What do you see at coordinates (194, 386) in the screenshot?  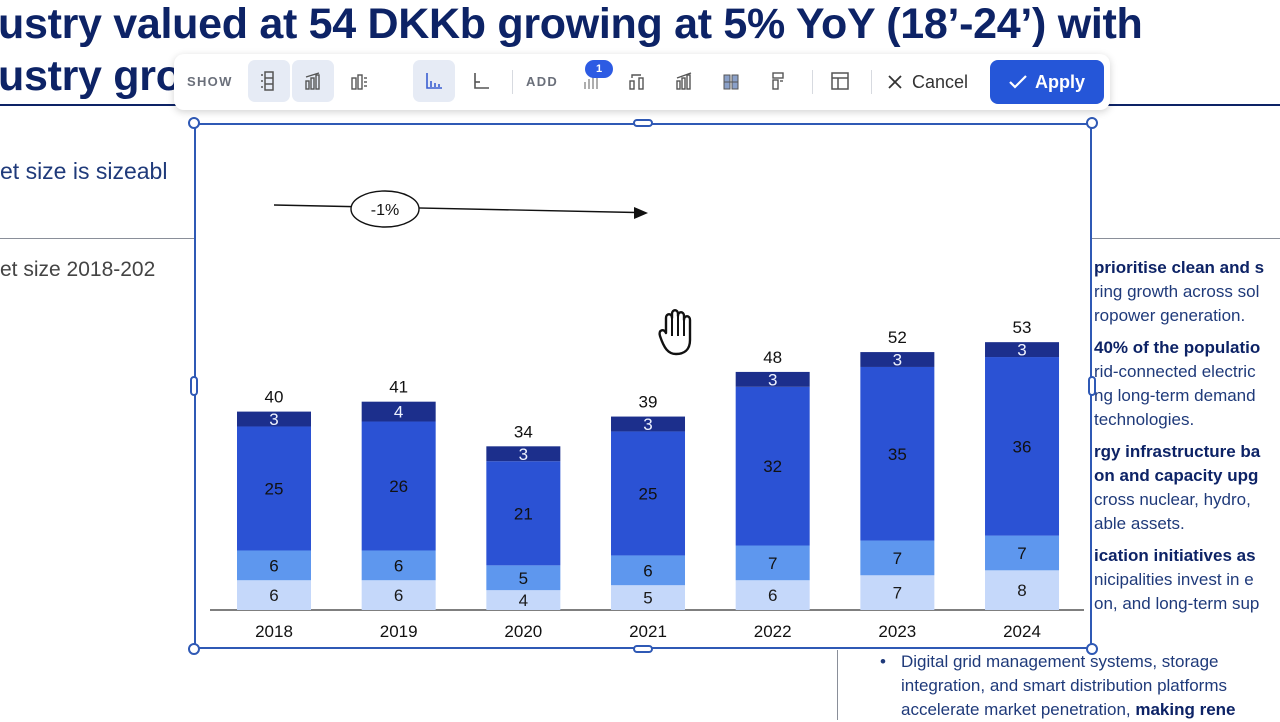 I see `resize-handle-left` at bounding box center [194, 386].